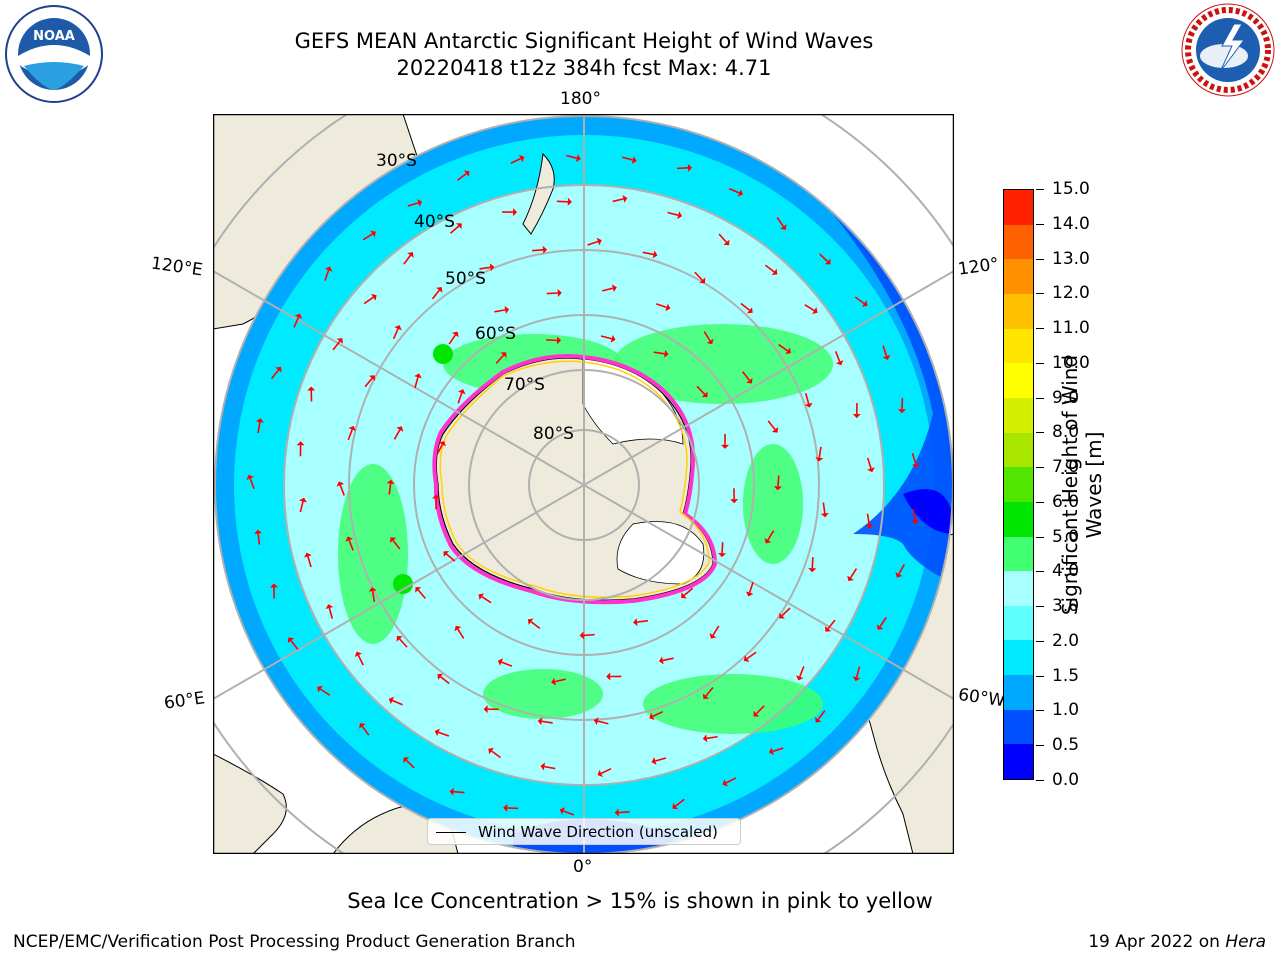 This screenshot has height=960, width=1280. What do you see at coordinates (1066, 675) in the screenshot?
I see `colorbar-tick-label: 1.5` at bounding box center [1066, 675].